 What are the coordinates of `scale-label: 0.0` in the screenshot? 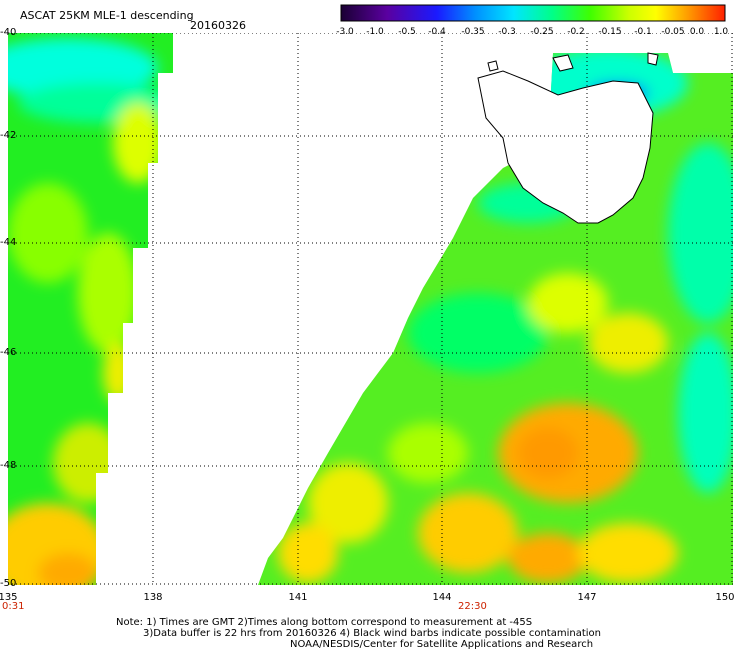 It's located at (697, 32).